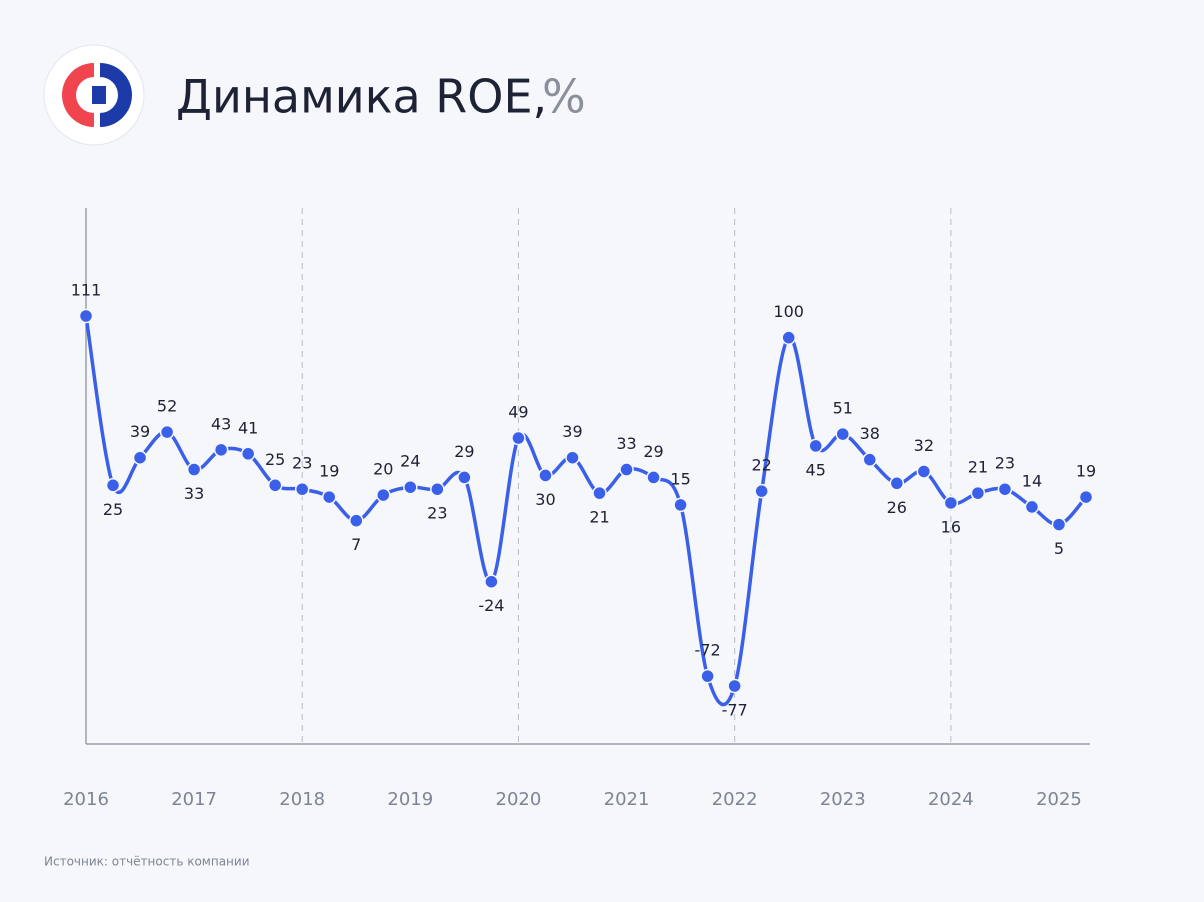 The image size is (1204, 902). Describe the element at coordinates (167, 406) in the screenshot. I see `data-label: 52` at that location.